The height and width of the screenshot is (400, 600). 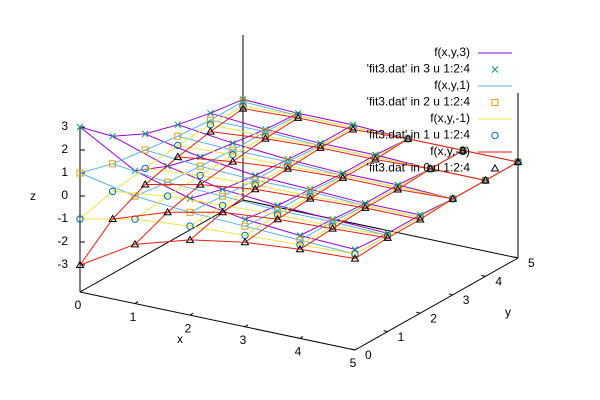 I want to click on y-tick-label: 1, so click(x=401, y=337).